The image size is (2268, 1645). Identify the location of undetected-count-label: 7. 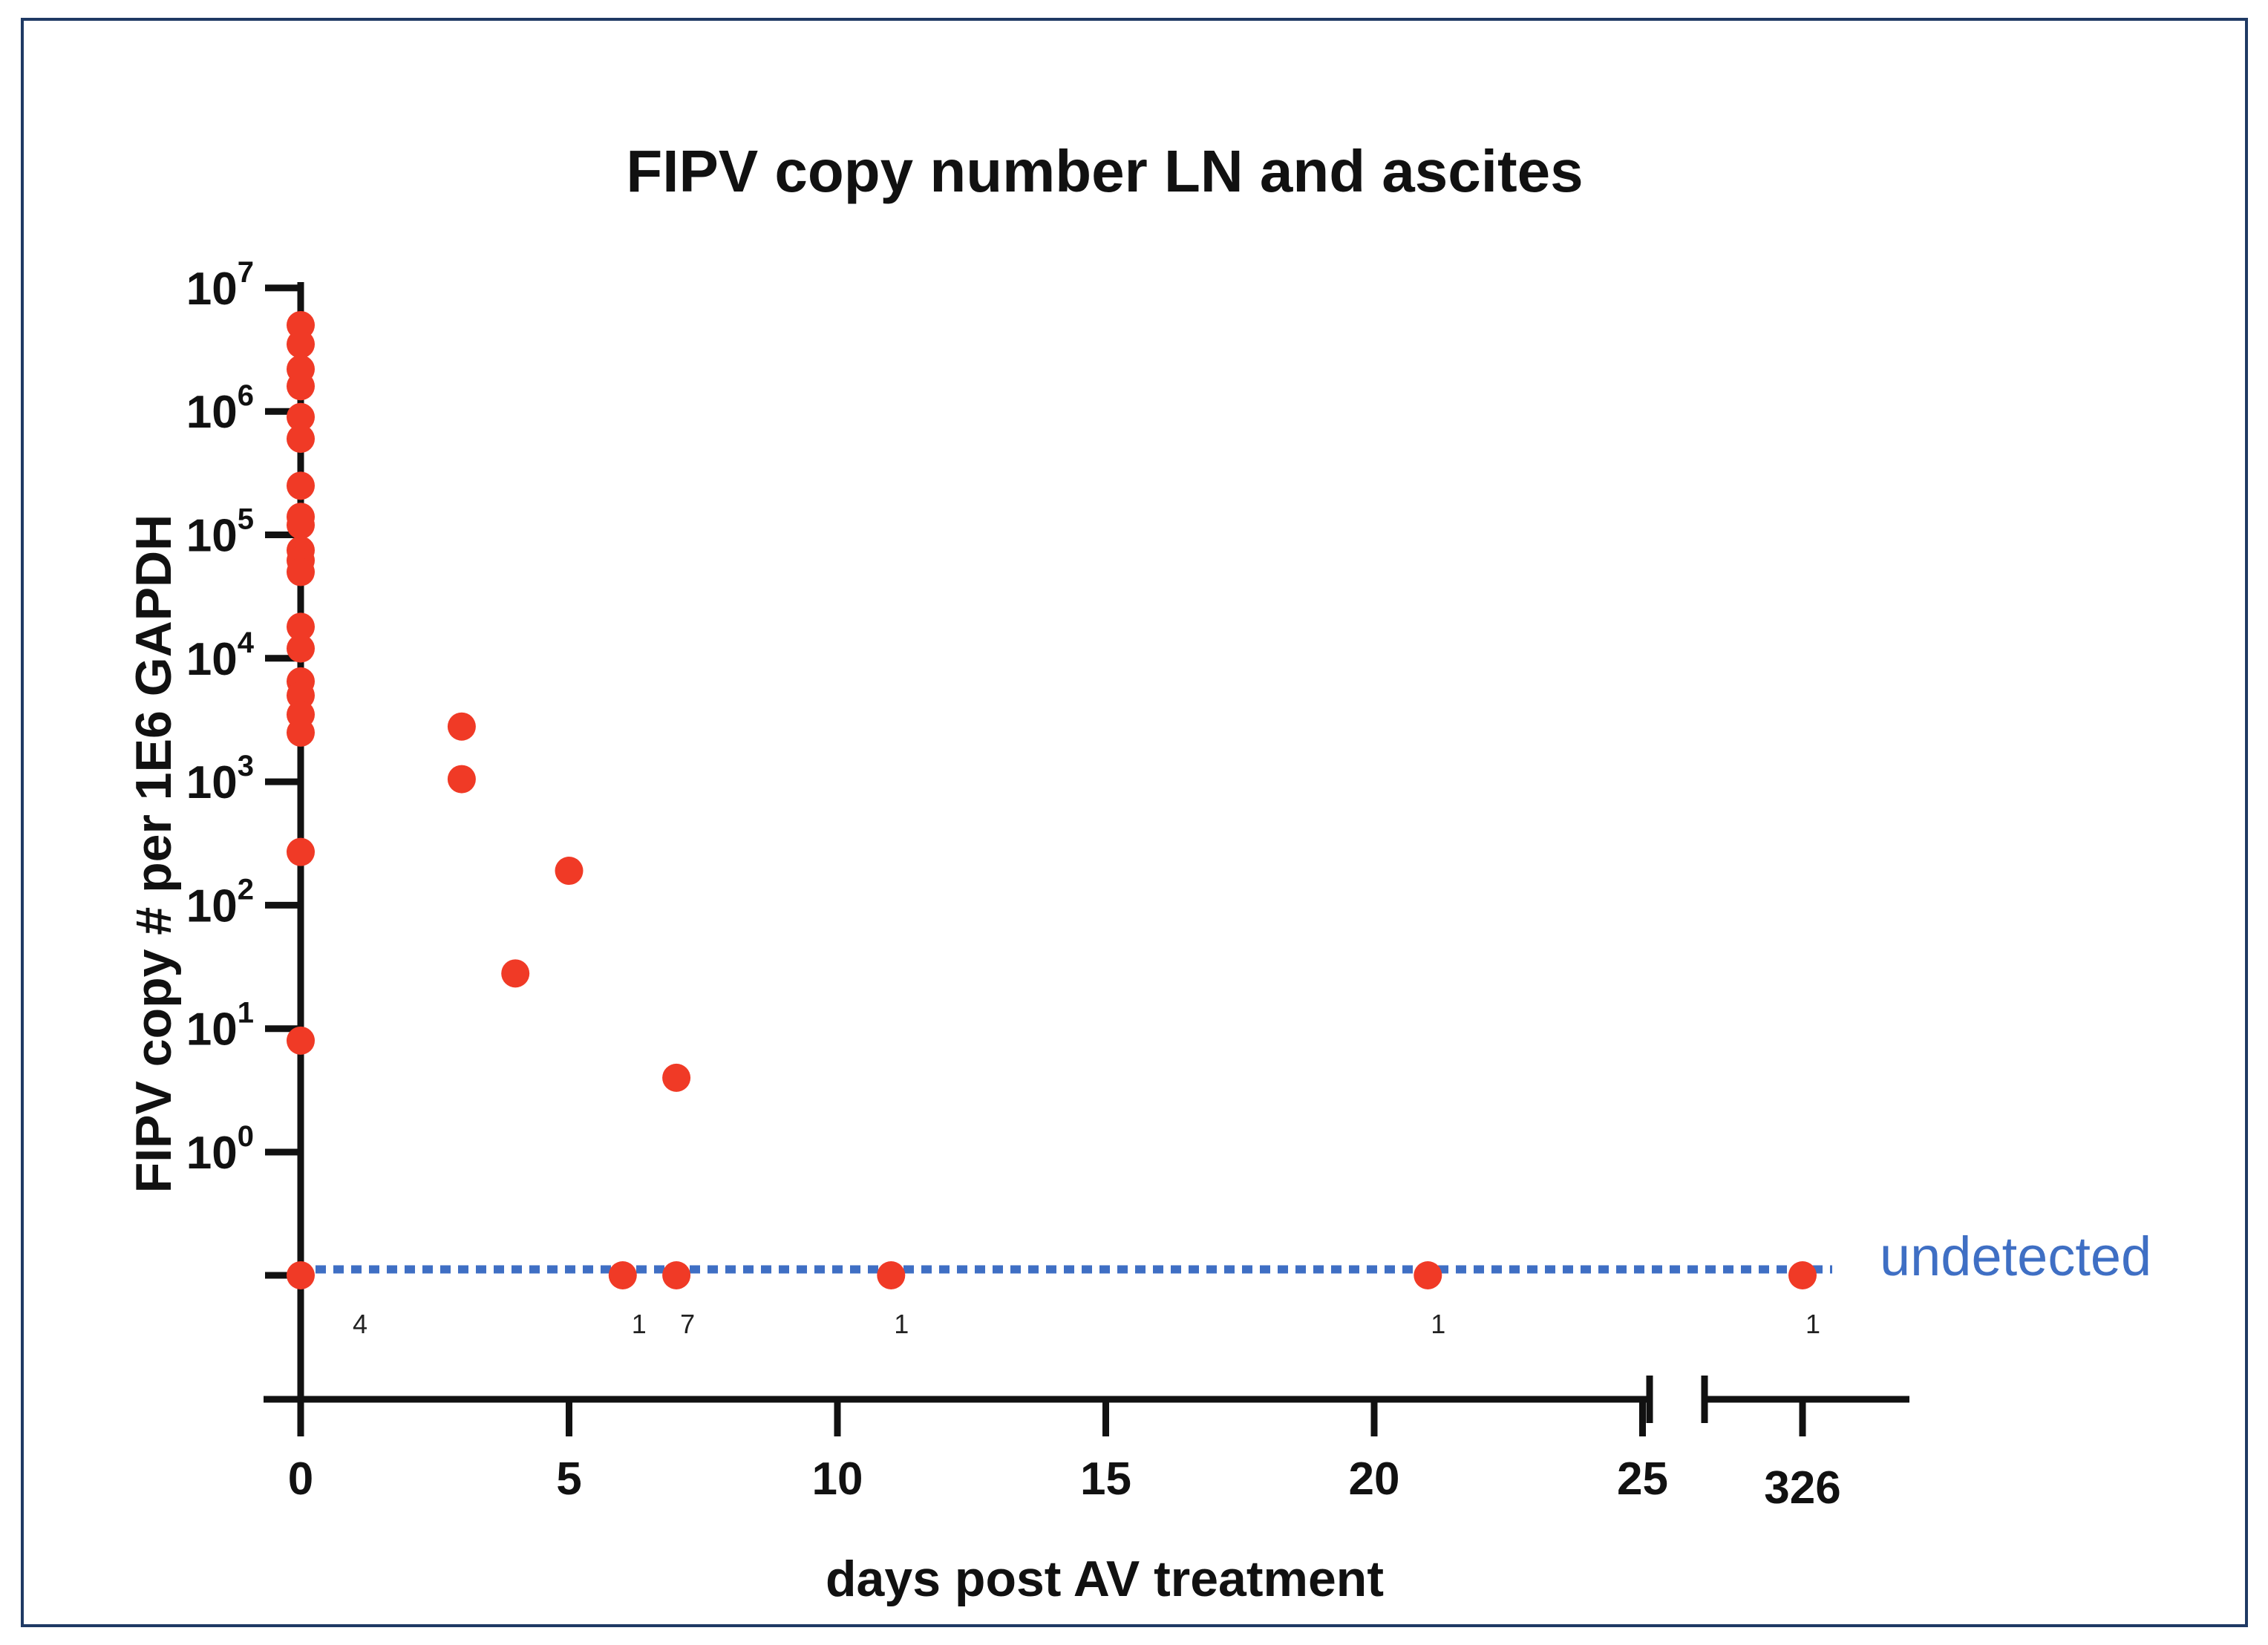
(687, 1324).